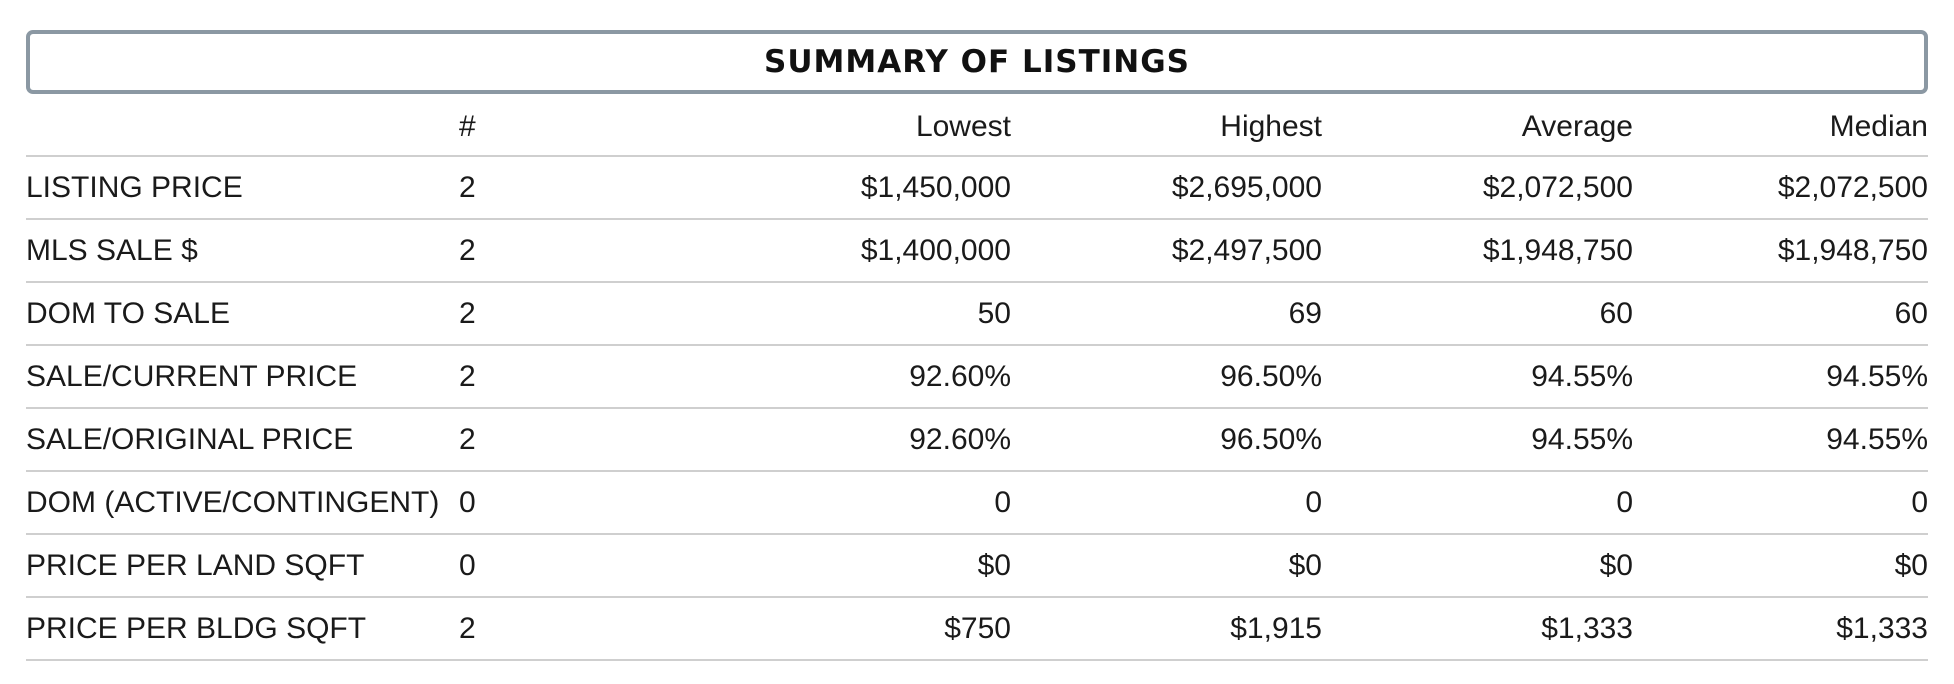  What do you see at coordinates (798, 125) in the screenshot?
I see `header-lowest: Lowest` at bounding box center [798, 125].